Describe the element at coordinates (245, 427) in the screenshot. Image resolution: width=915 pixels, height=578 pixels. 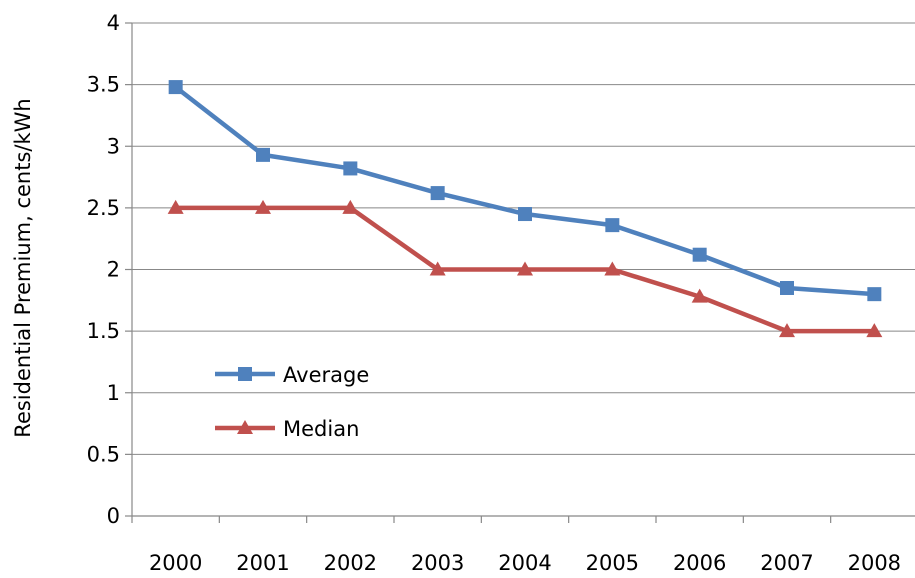
I see `legend-marker-median` at that location.